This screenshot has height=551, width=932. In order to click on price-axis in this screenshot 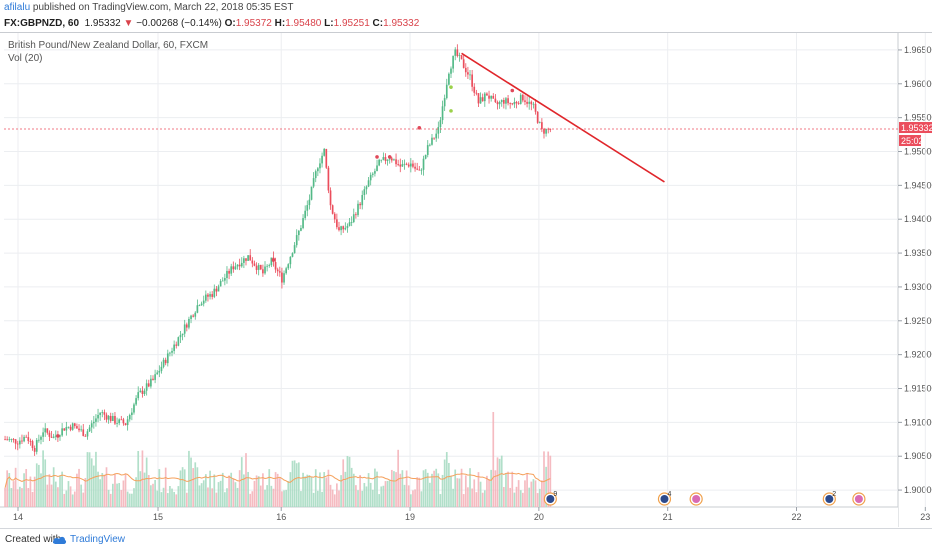, I will do `click(915, 280)`.